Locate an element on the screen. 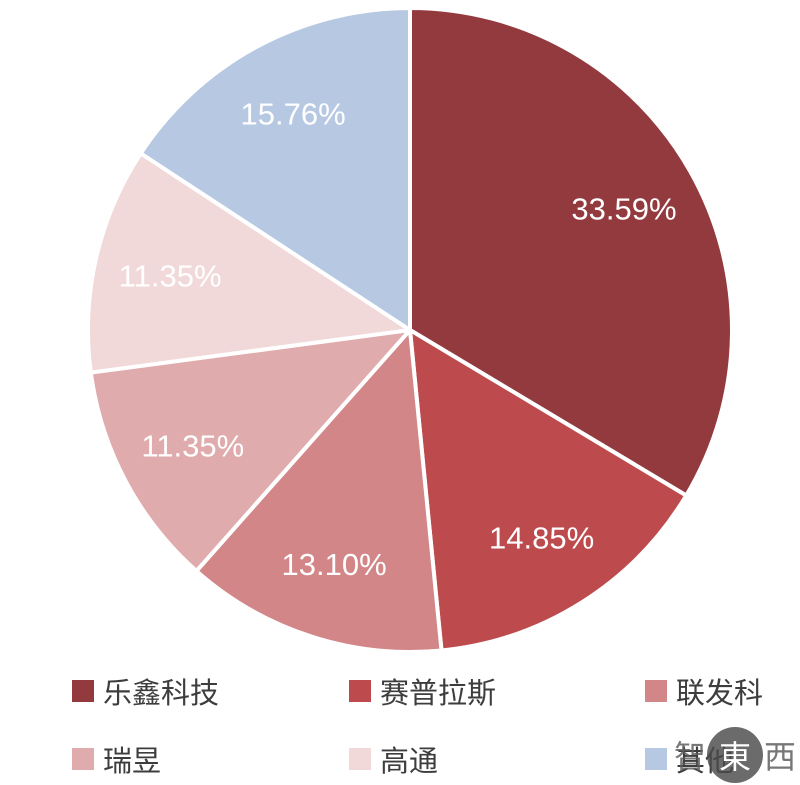 This screenshot has width=800, height=785. legend-label-6: 其他 is located at coordinates (705, 762).